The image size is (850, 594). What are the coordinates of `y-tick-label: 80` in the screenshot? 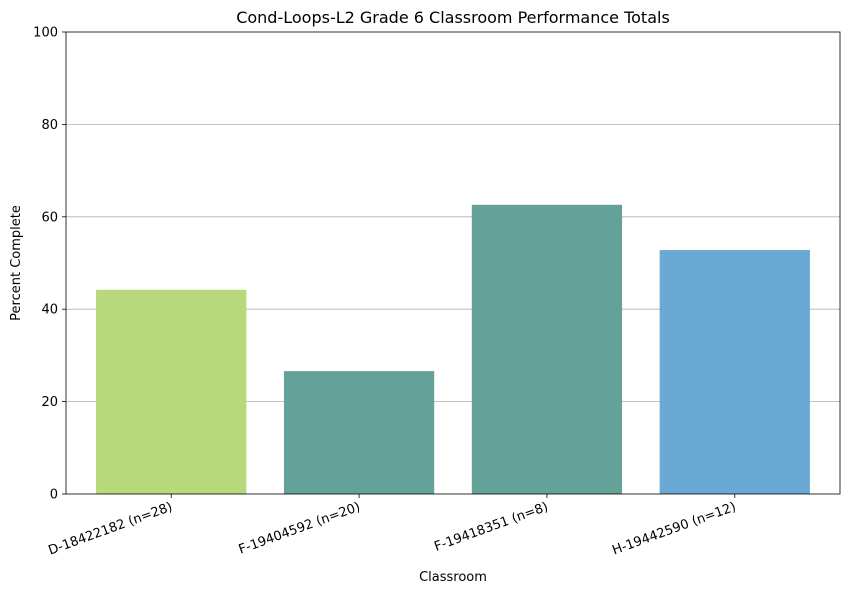 It's located at (49, 125).